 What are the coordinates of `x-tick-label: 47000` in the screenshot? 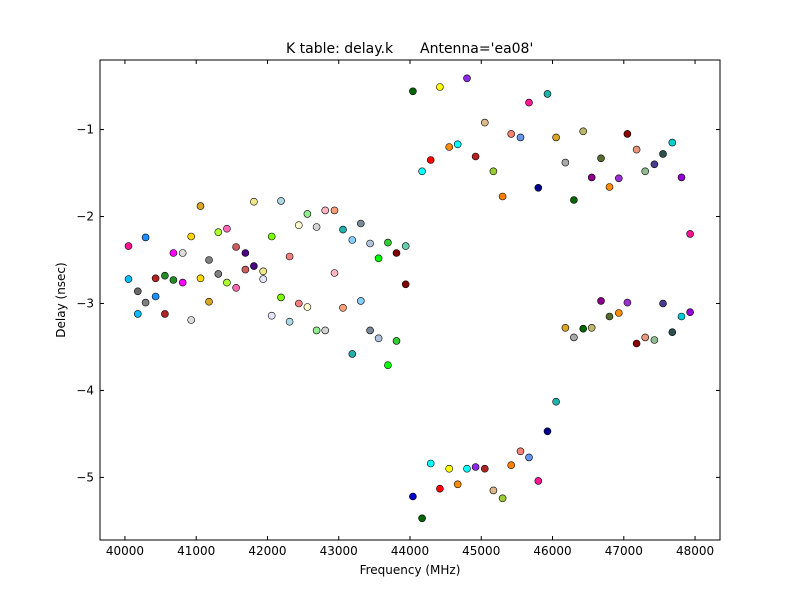 It's located at (624, 551).